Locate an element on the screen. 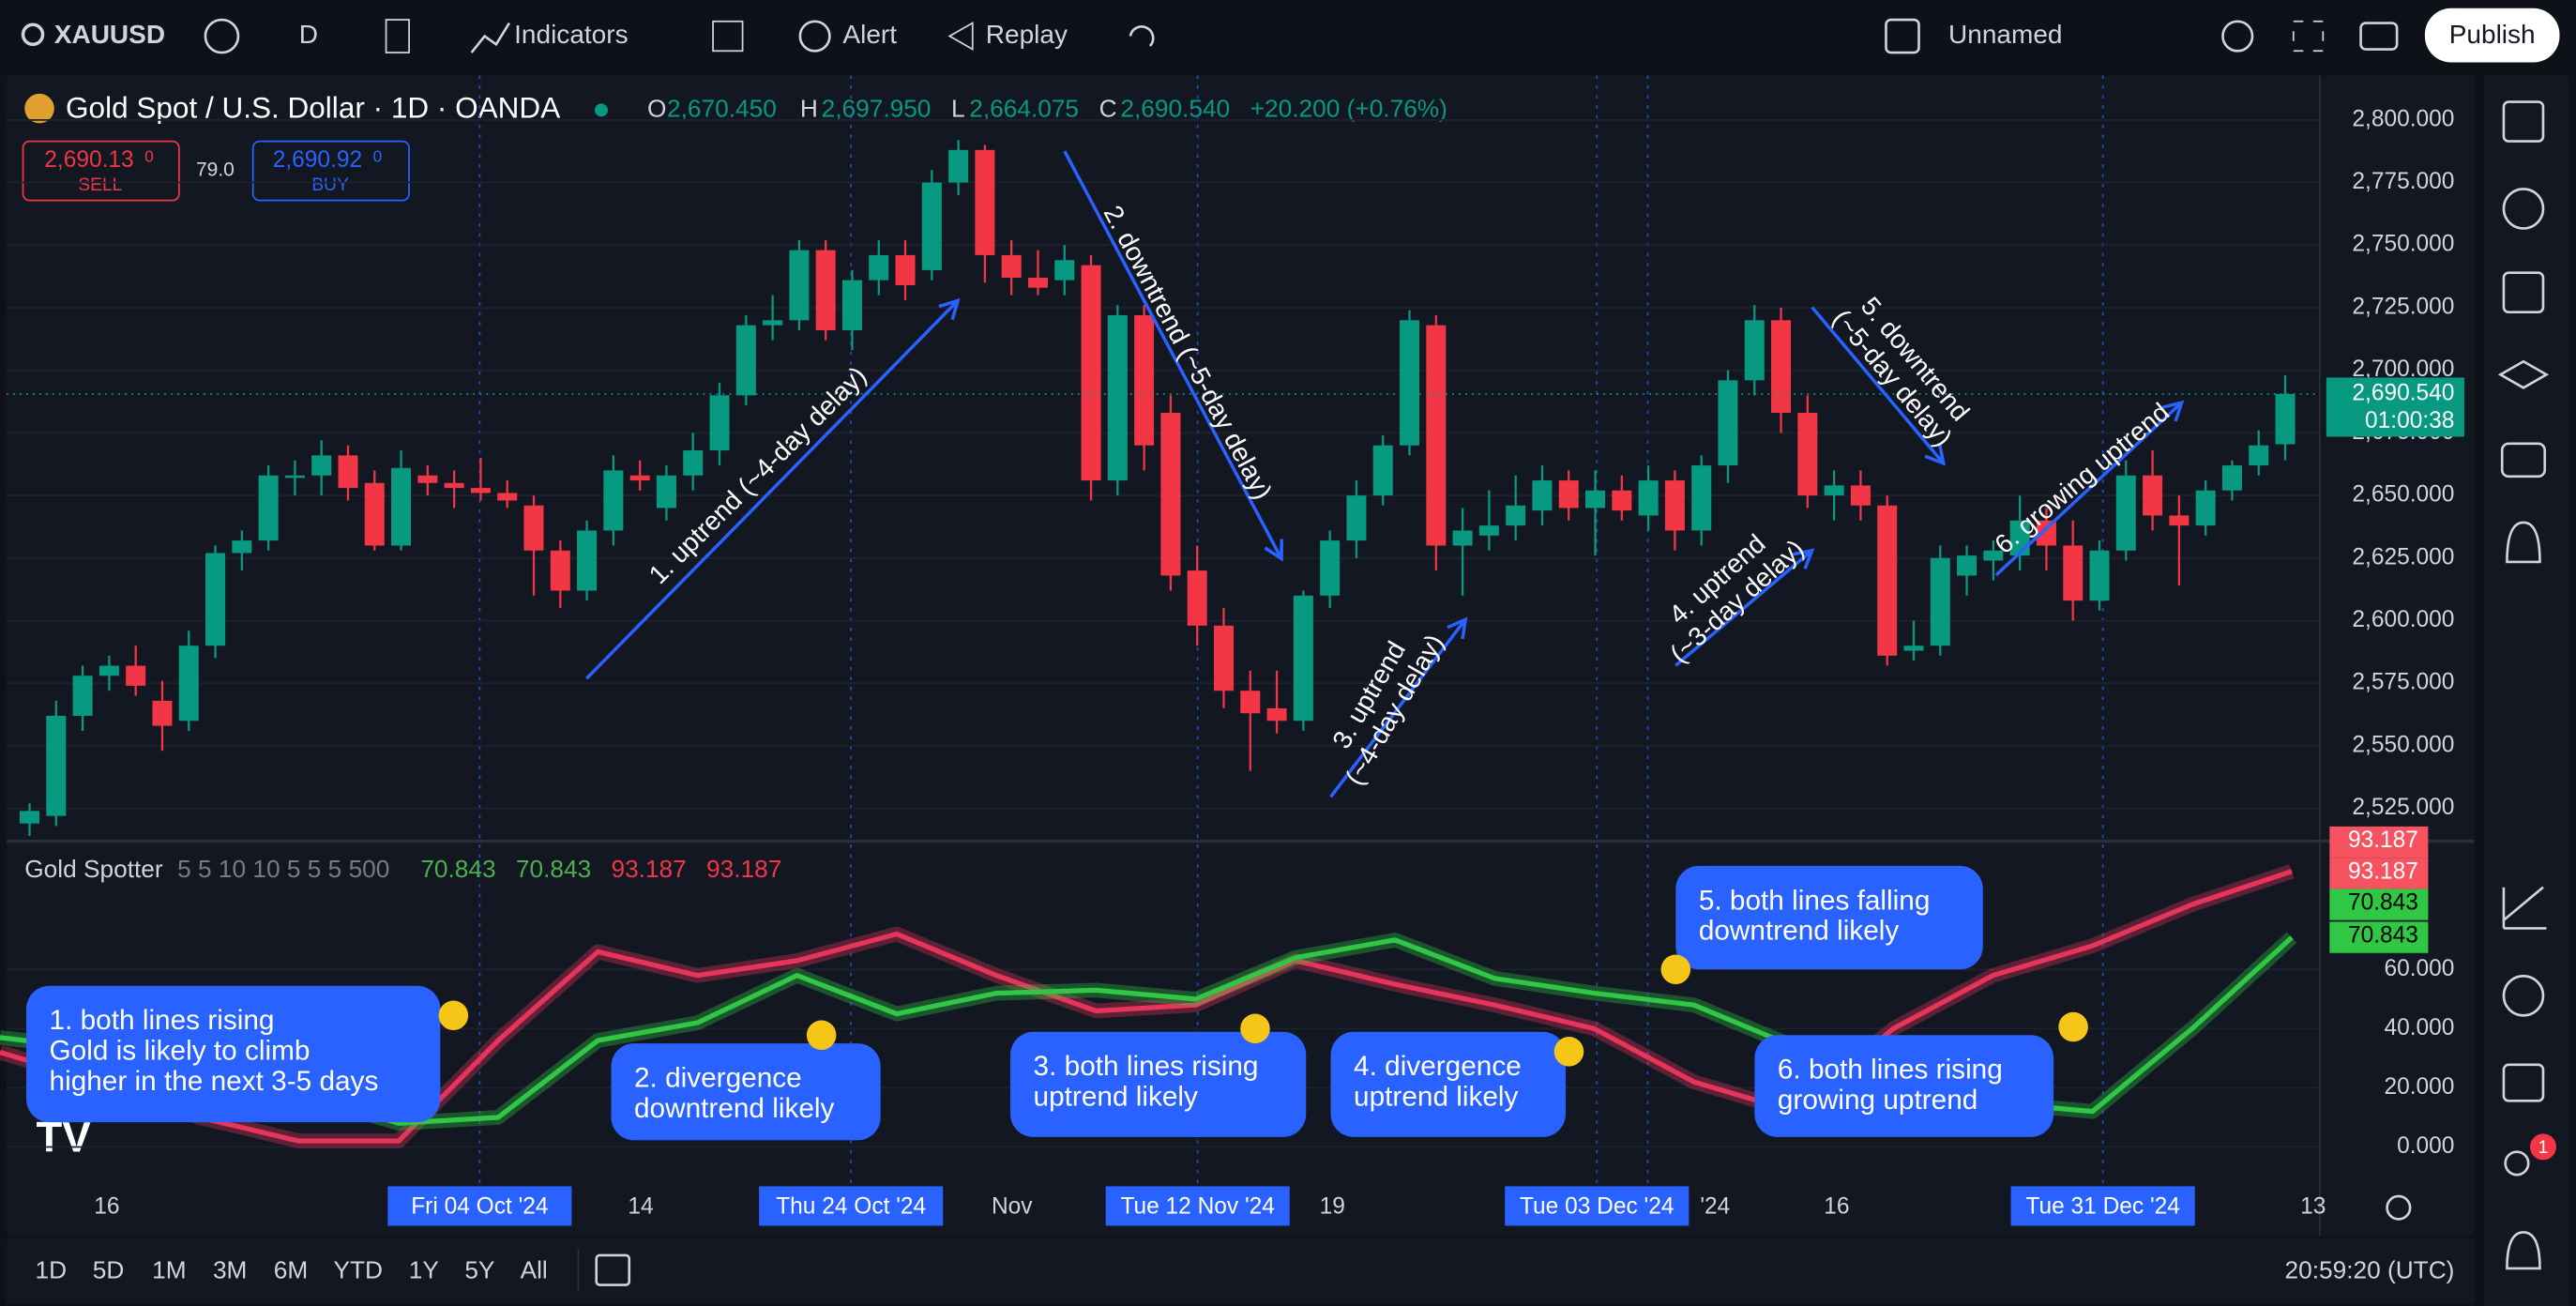 This screenshot has width=2576, height=1306. watchlist-icon is located at coordinates (2523, 121).